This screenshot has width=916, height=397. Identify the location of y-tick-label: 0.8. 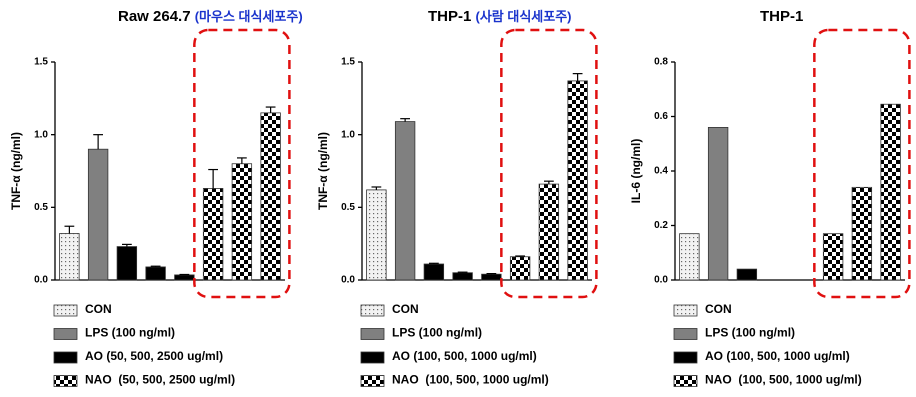
(661, 62).